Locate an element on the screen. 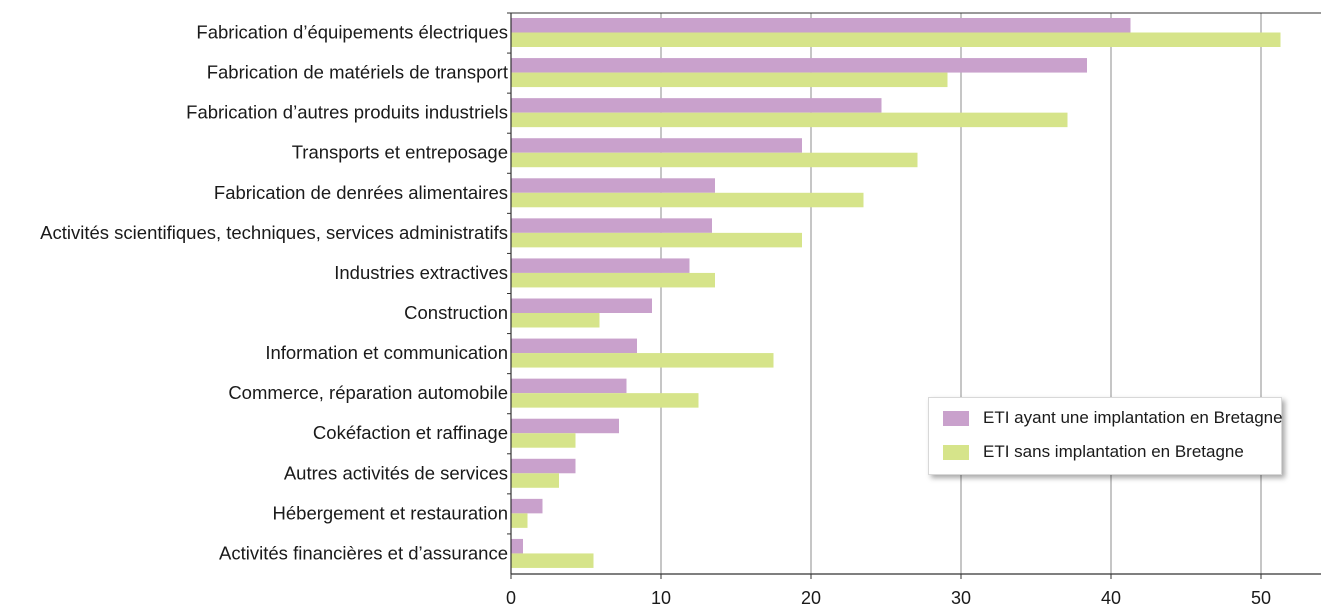  x-tick-labels: 0 10 20 30 40 50 is located at coordinates (888, 598).